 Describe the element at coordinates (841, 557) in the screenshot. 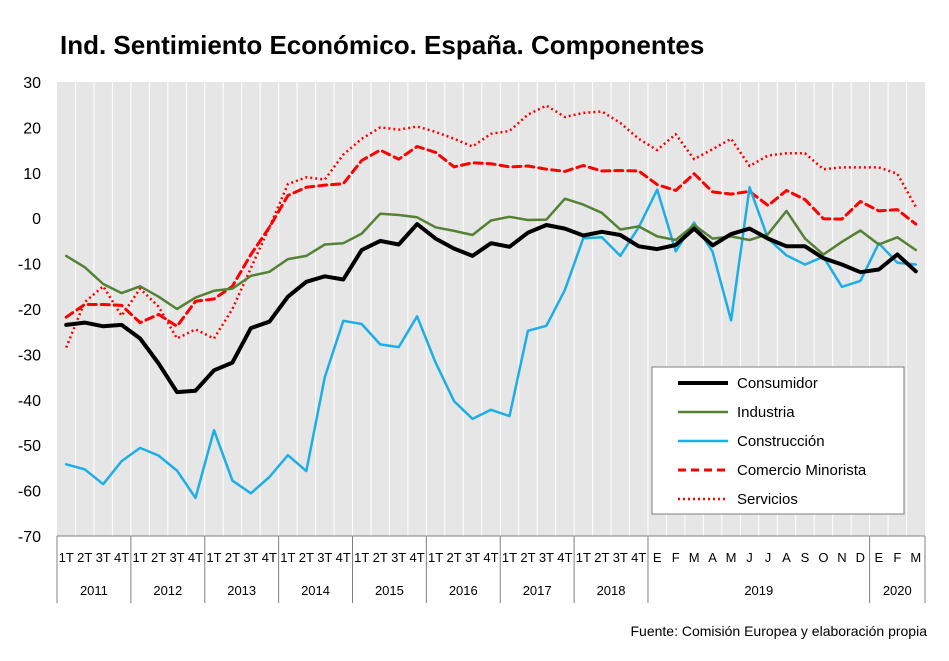

I see `x-tick-label: N` at that location.